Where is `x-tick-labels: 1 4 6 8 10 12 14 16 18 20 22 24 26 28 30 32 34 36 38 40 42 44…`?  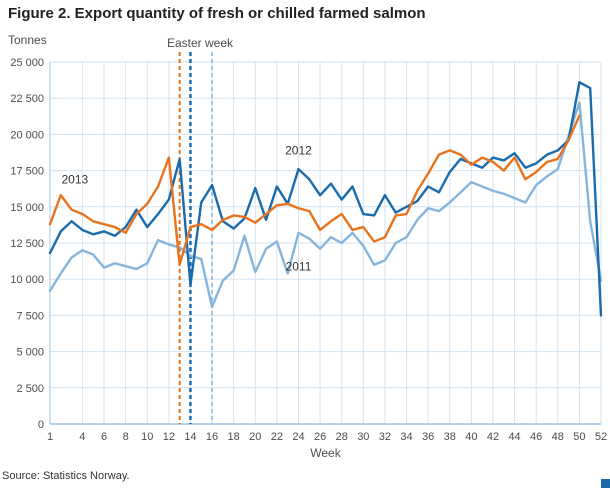
x-tick-labels: 1 4 6 8 10 12 14 16 18 20 22 24 26 28 30 32 34 36 38 40 42 44… is located at coordinates (327, 437).